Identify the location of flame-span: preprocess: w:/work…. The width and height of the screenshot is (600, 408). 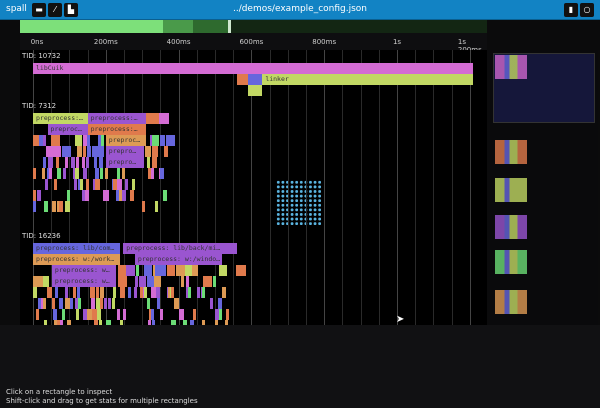
(77, 259).